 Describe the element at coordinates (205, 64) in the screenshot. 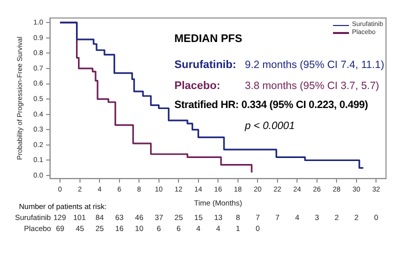

I see `annotation: Surufatinib:` at that location.